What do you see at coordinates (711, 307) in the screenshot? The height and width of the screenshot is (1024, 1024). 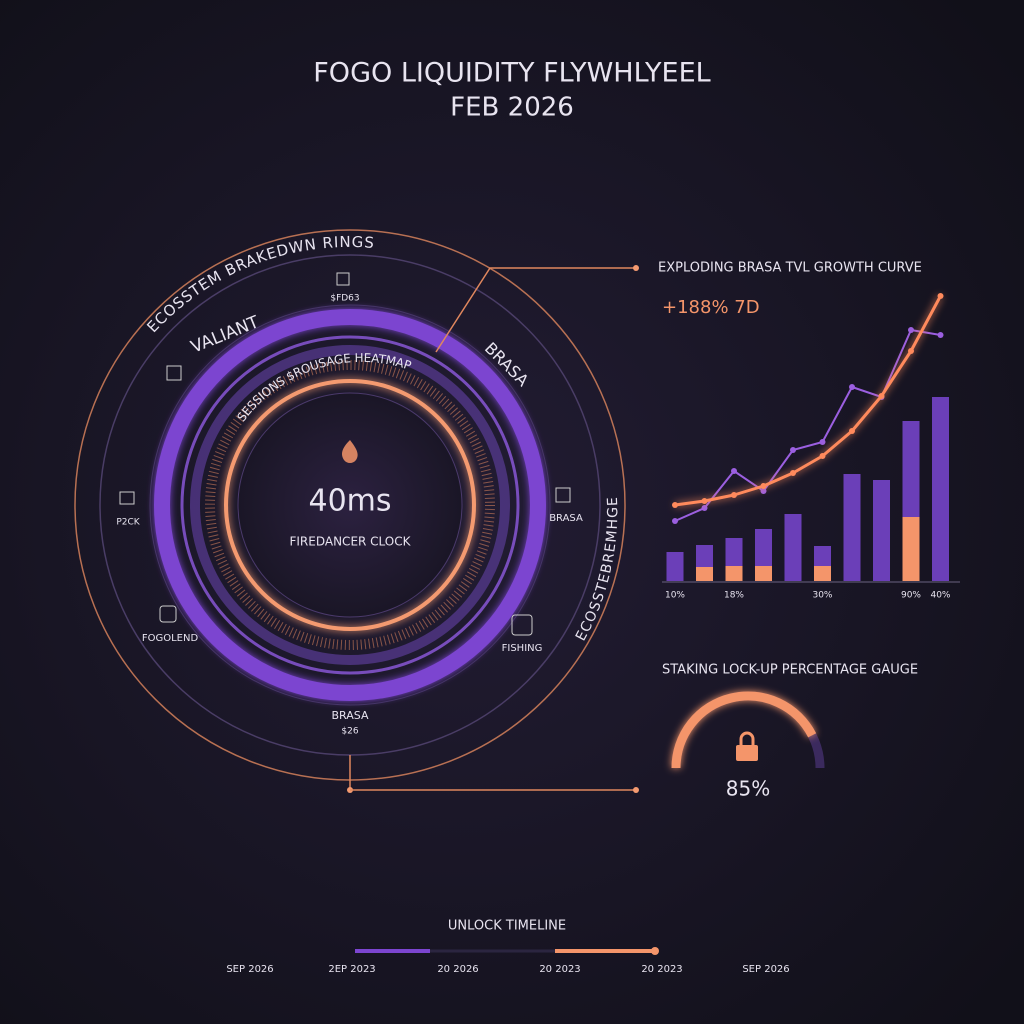 I see `growth-subtitle: +188% 7D` at bounding box center [711, 307].